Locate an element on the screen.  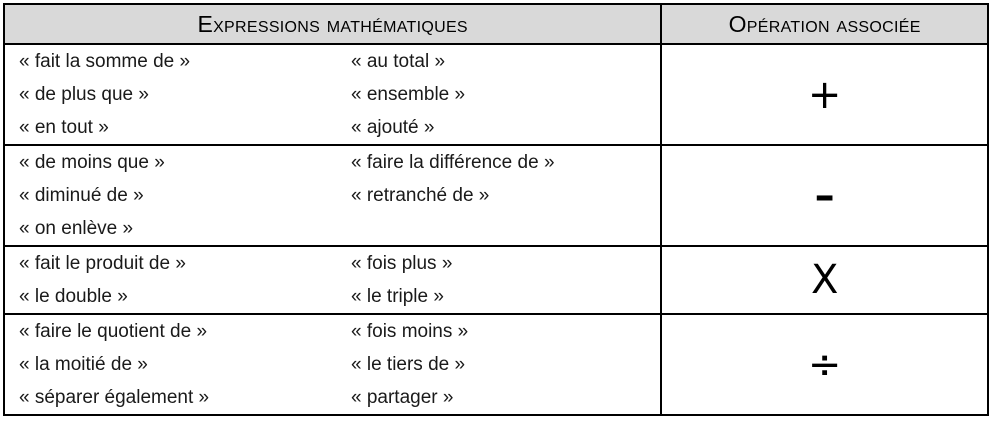
minus-sign-icon: – is located at coordinates (824, 195).